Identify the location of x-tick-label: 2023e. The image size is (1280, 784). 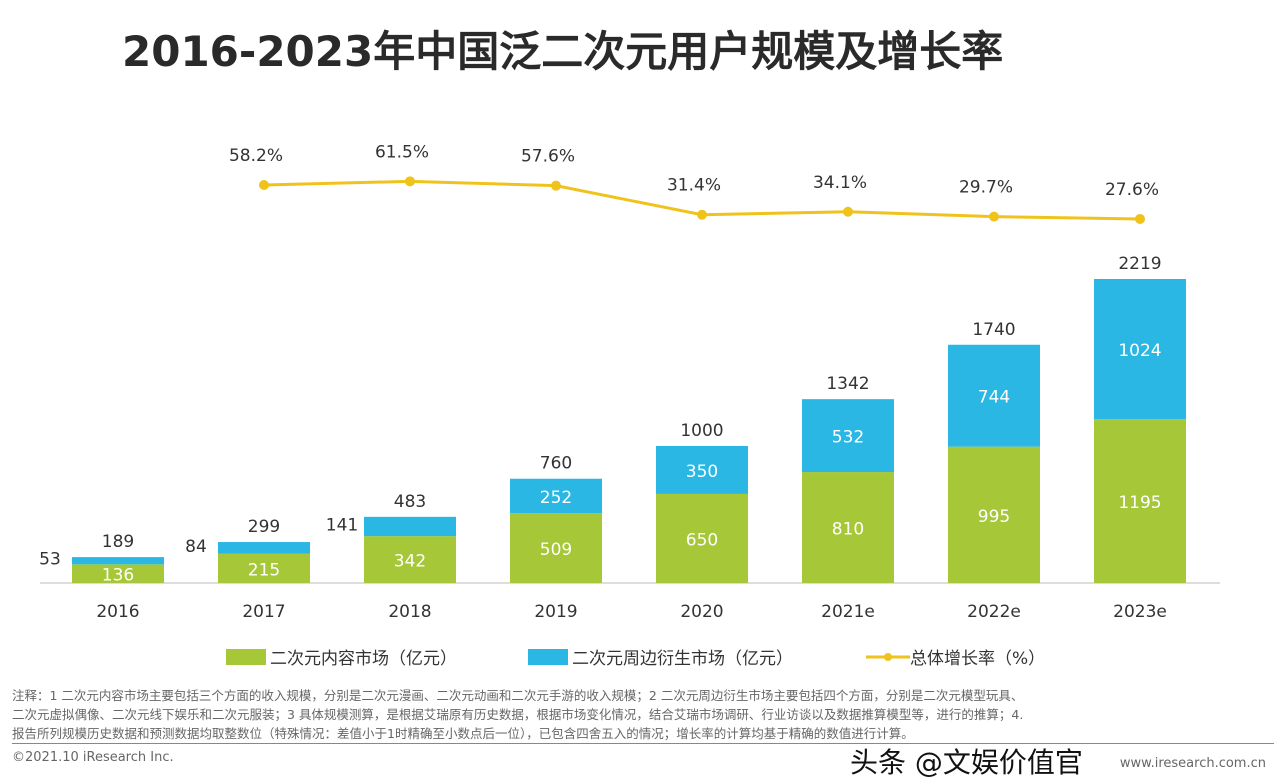
(1140, 612).